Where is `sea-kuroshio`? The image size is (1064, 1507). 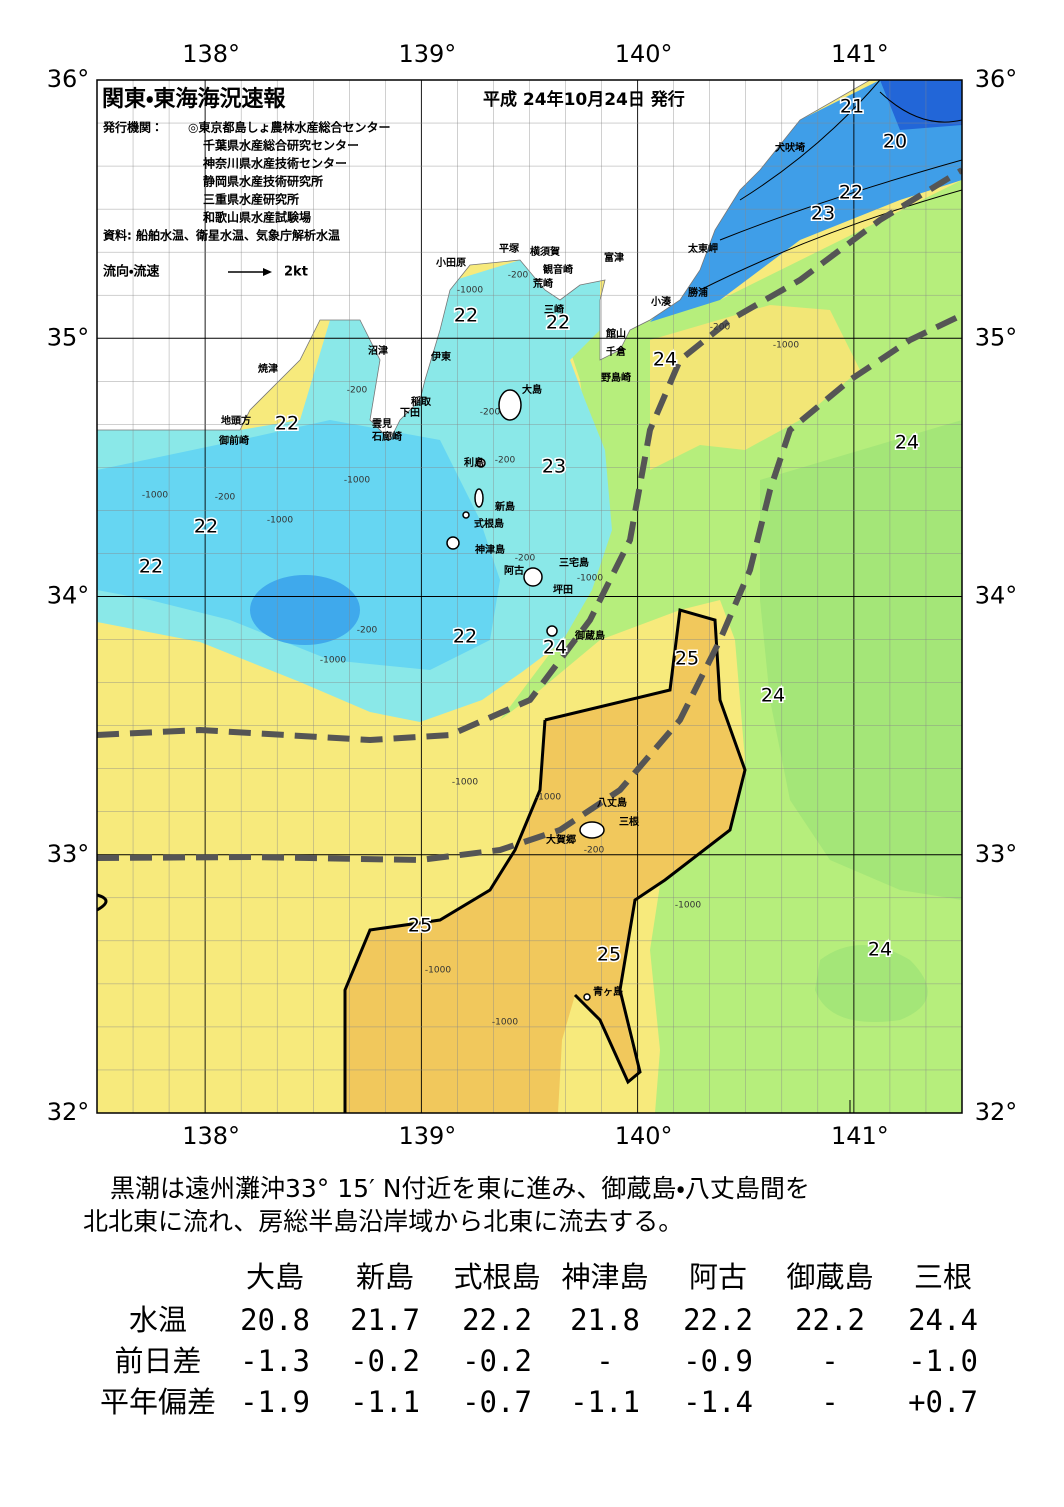
sea-kuroshio is located at coordinates (545, 861).